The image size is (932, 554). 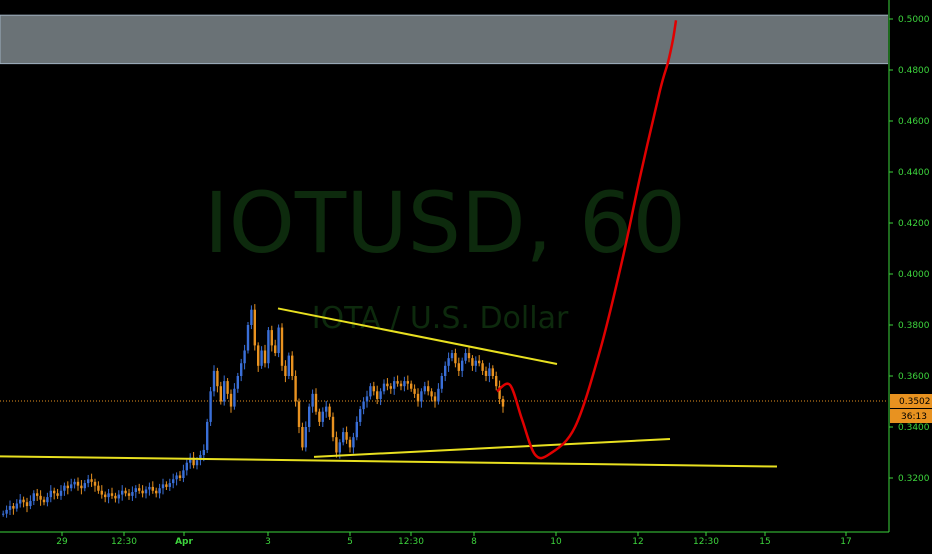 I want to click on x-tick-label: 12, so click(x=637, y=542).